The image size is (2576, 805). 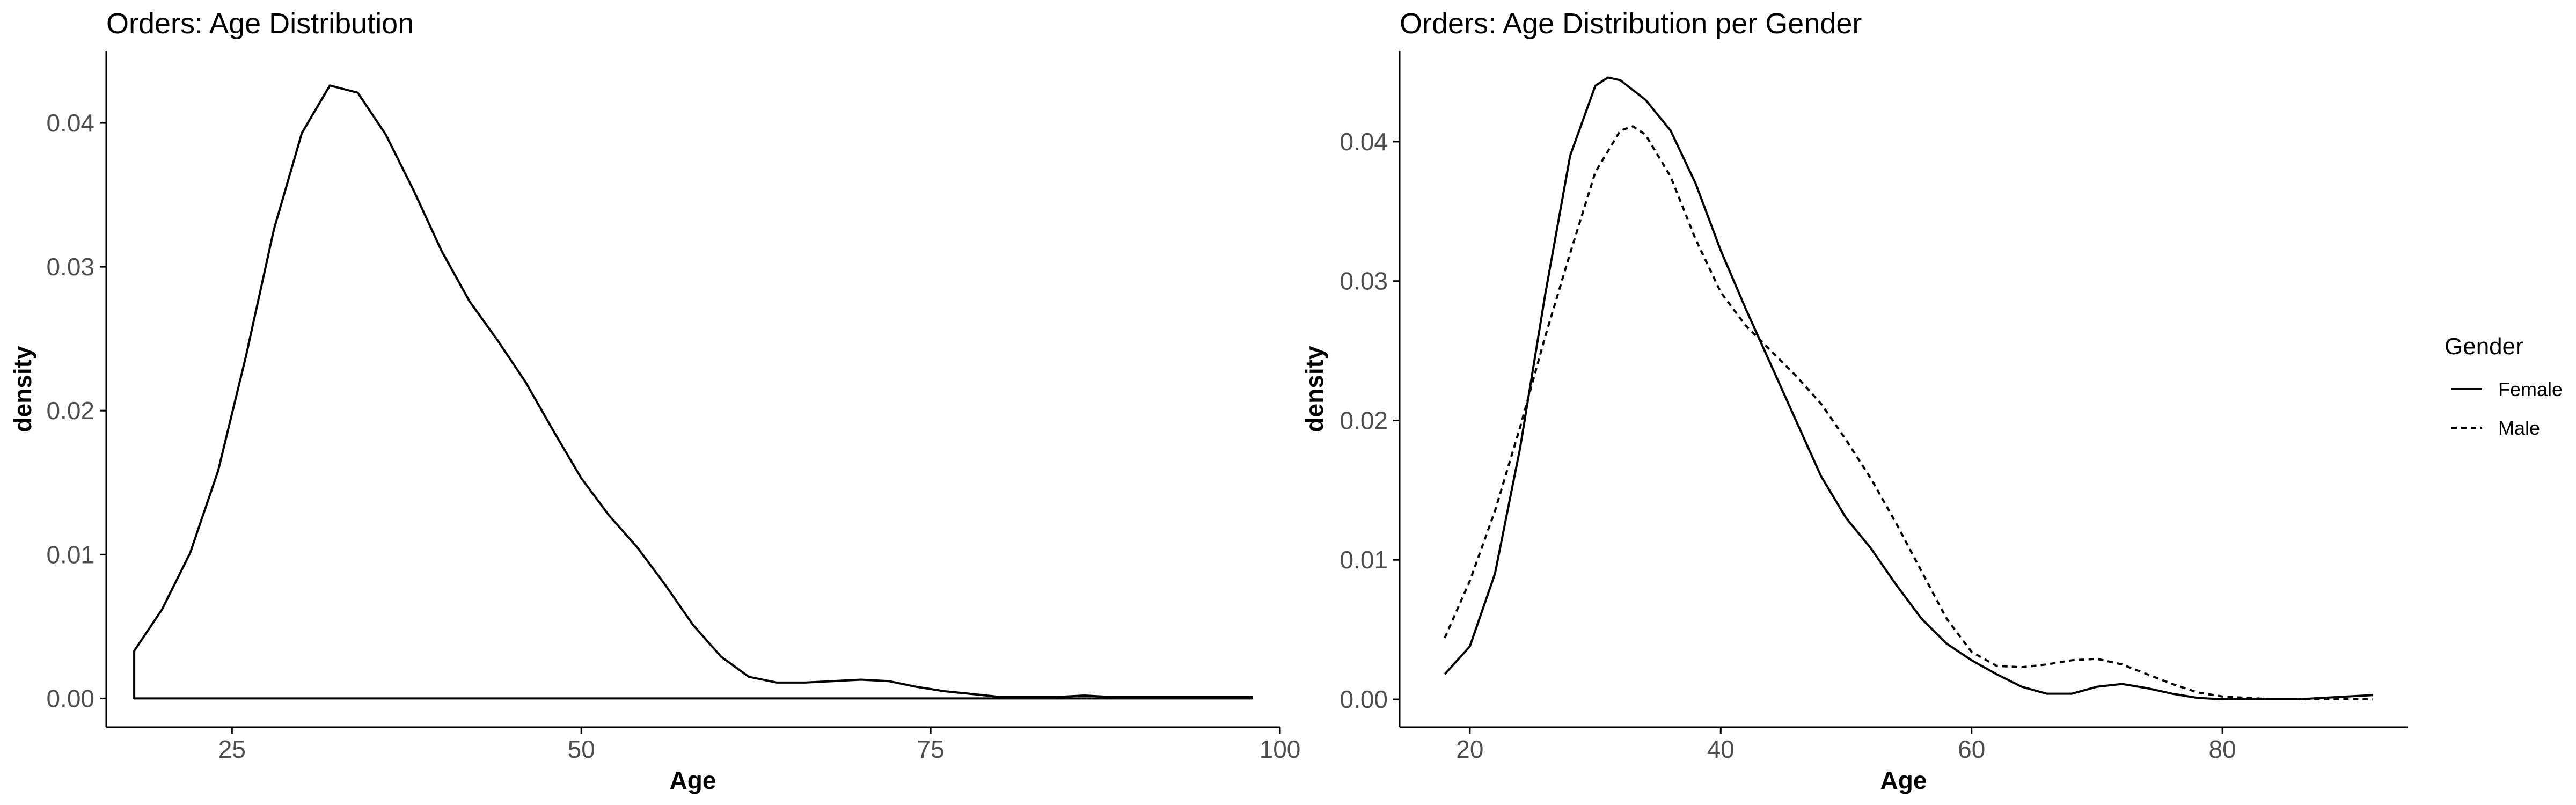 What do you see at coordinates (1631, 24) in the screenshot?
I see `chart-title: Orders: Age Distribution per Gender` at bounding box center [1631, 24].